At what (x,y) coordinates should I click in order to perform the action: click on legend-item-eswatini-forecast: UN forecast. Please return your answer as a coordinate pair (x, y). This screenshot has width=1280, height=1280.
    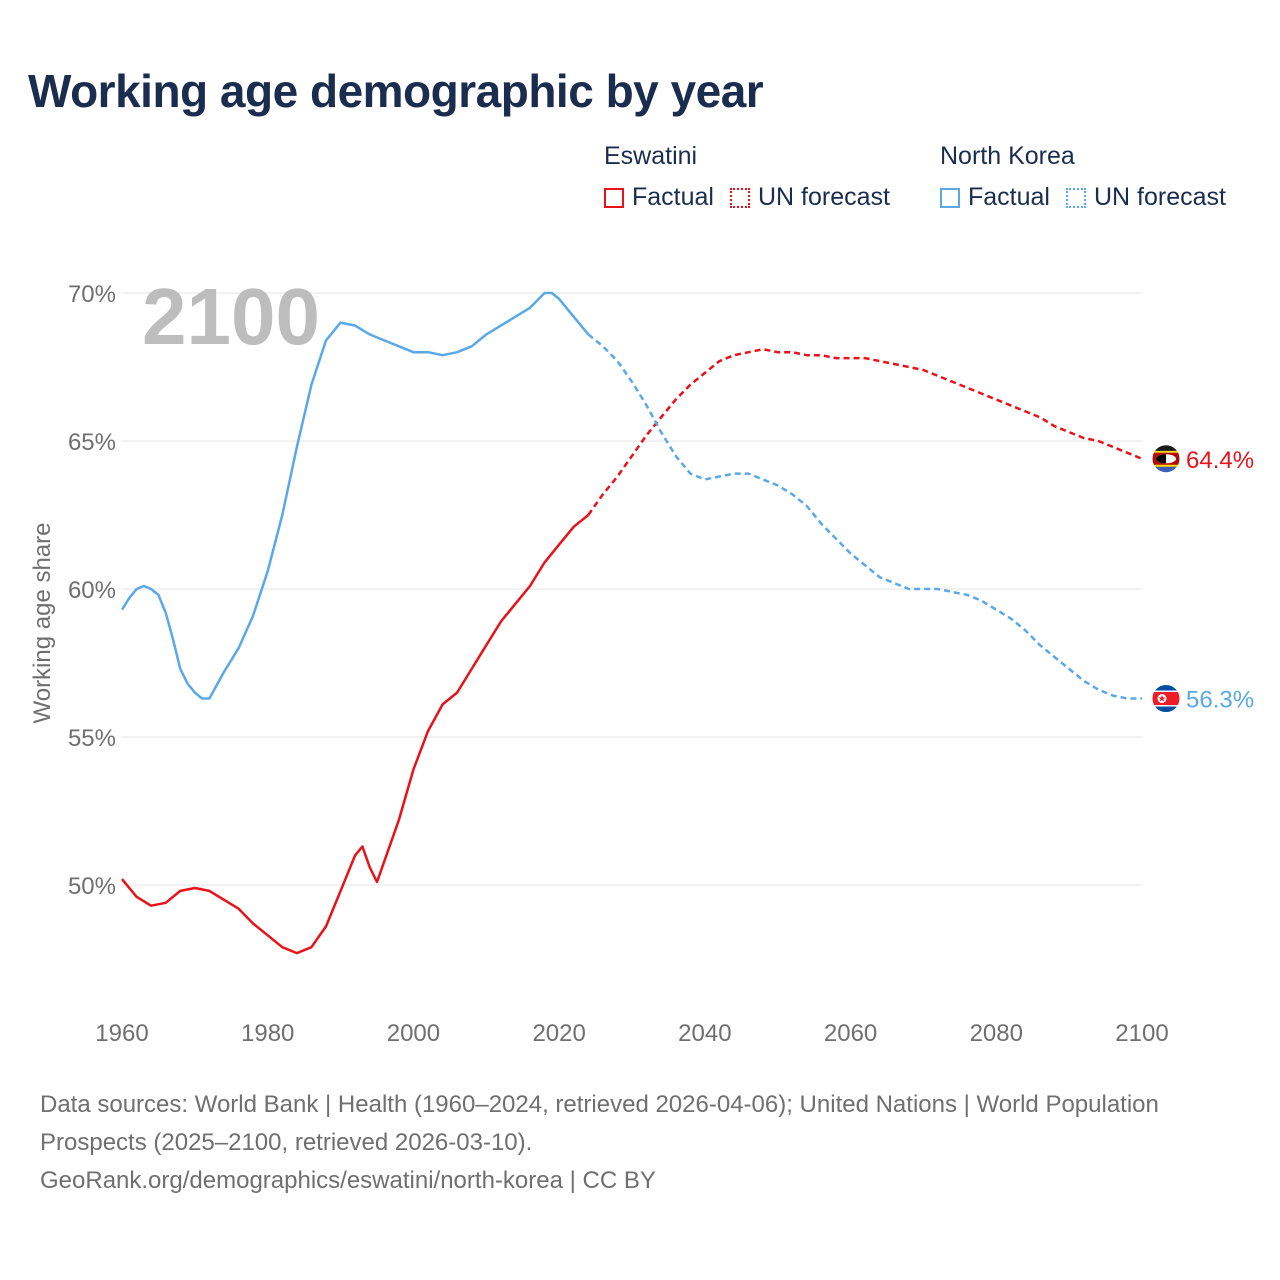
    Looking at the image, I should click on (809, 197).